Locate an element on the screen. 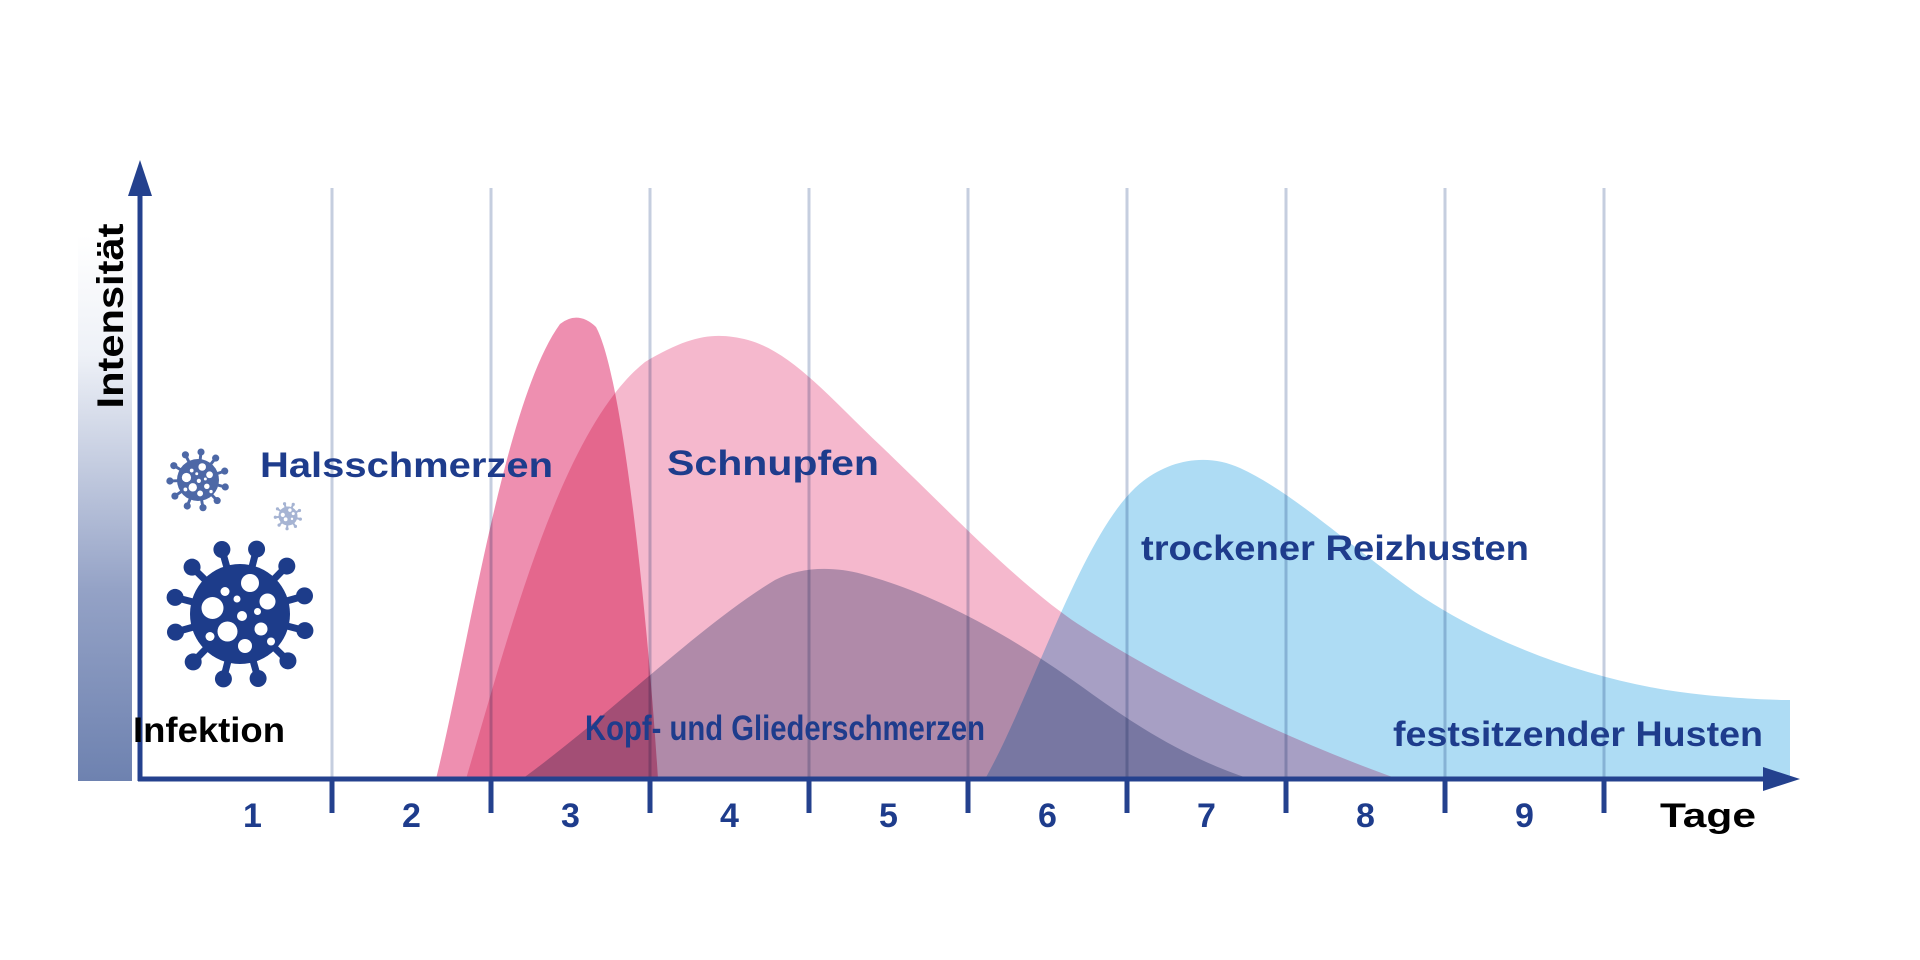  day-number-7: 7 is located at coordinates (1206, 816).